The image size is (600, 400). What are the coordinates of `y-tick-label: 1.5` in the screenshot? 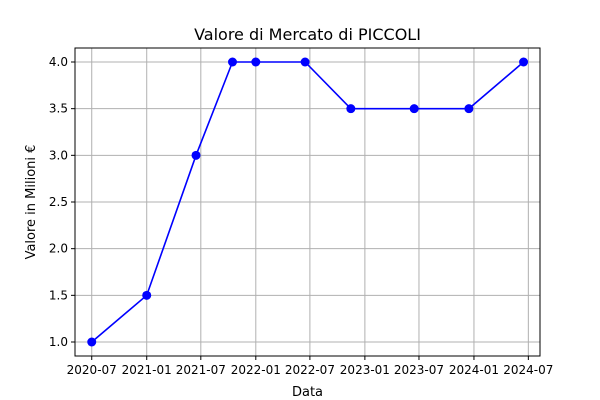 It's located at (58, 295).